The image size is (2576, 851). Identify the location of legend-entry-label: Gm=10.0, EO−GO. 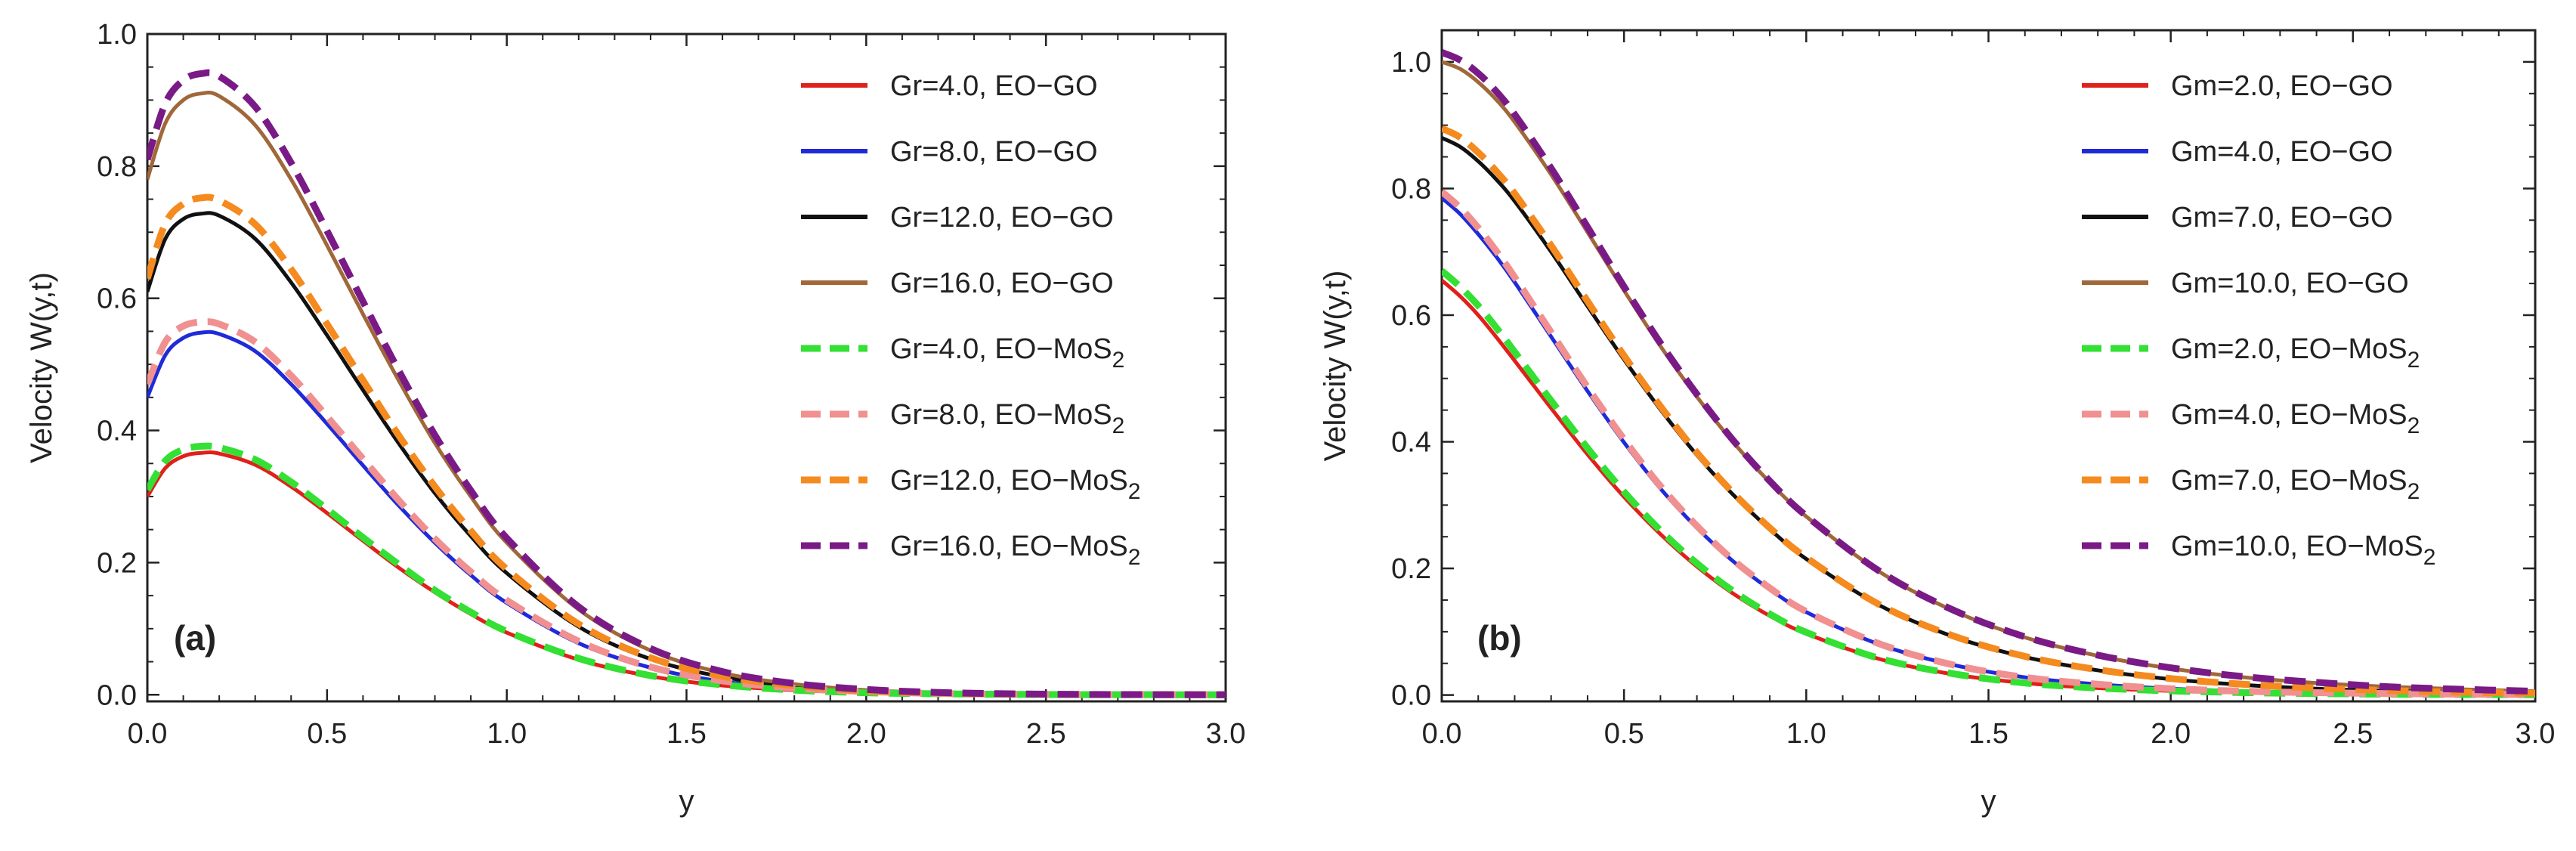
(2290, 283).